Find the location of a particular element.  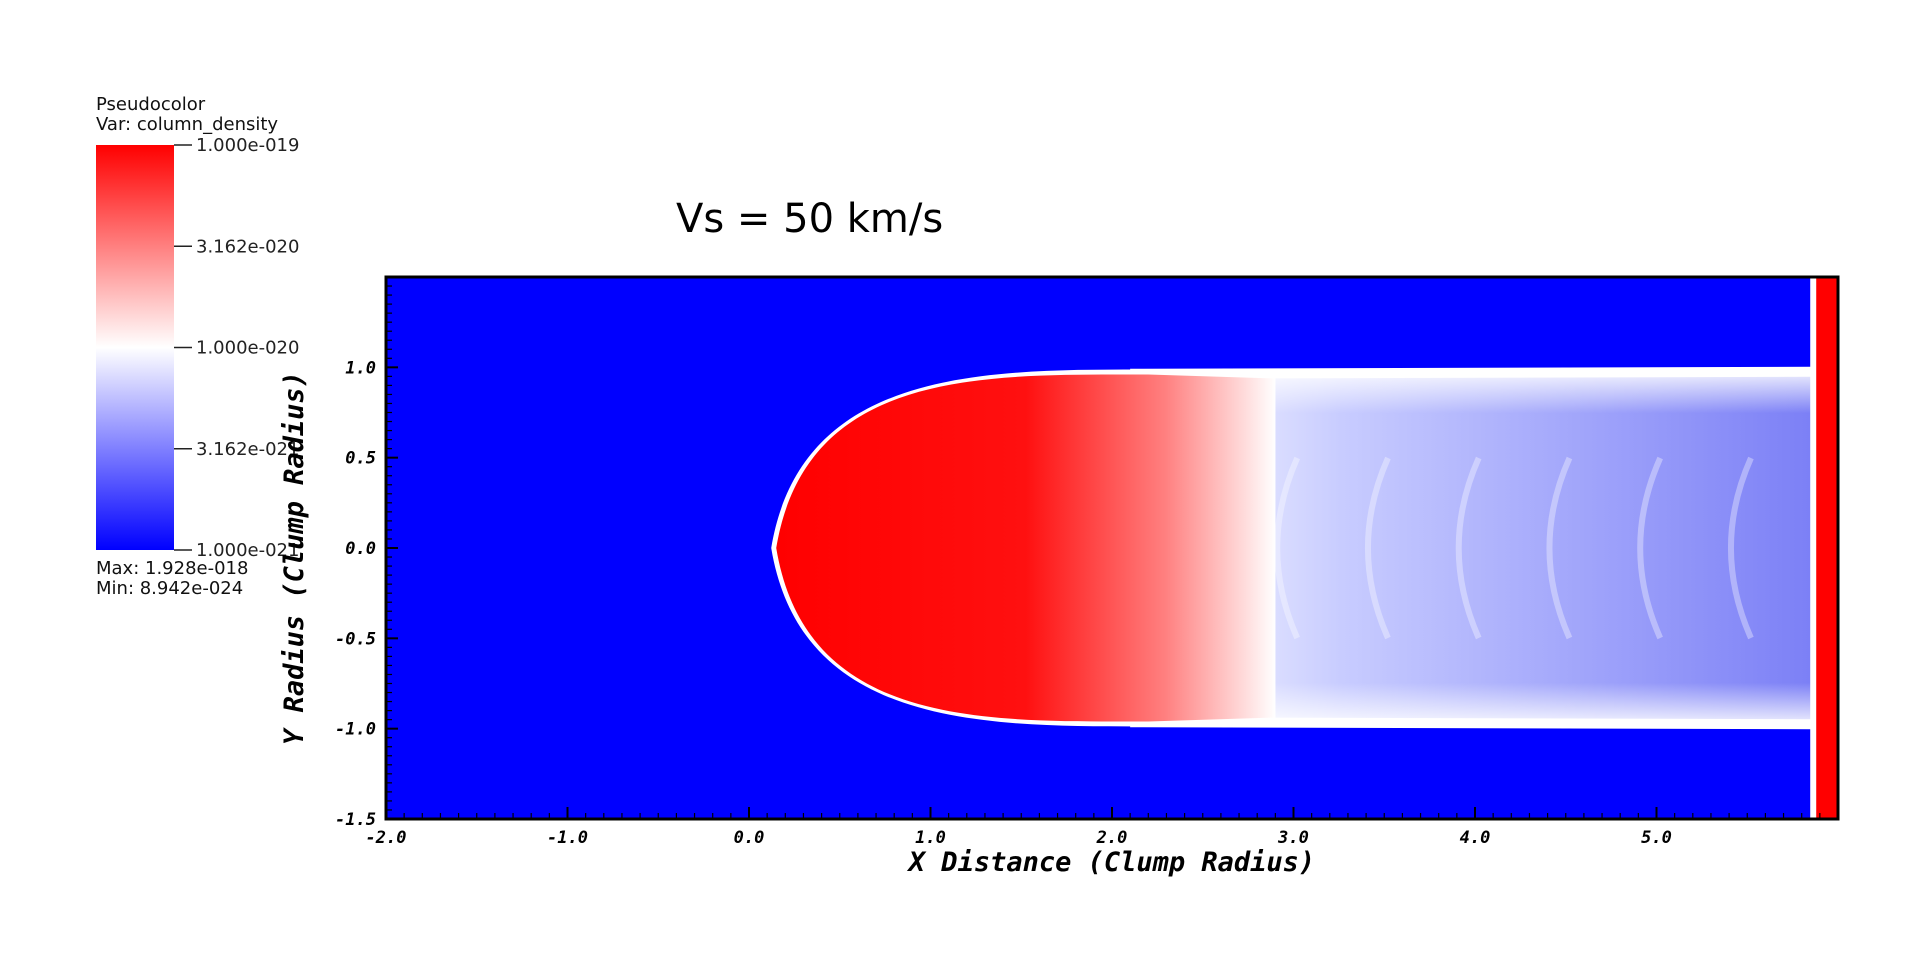

colorbar-tick-label: 3.162e-020 is located at coordinates (247, 246).